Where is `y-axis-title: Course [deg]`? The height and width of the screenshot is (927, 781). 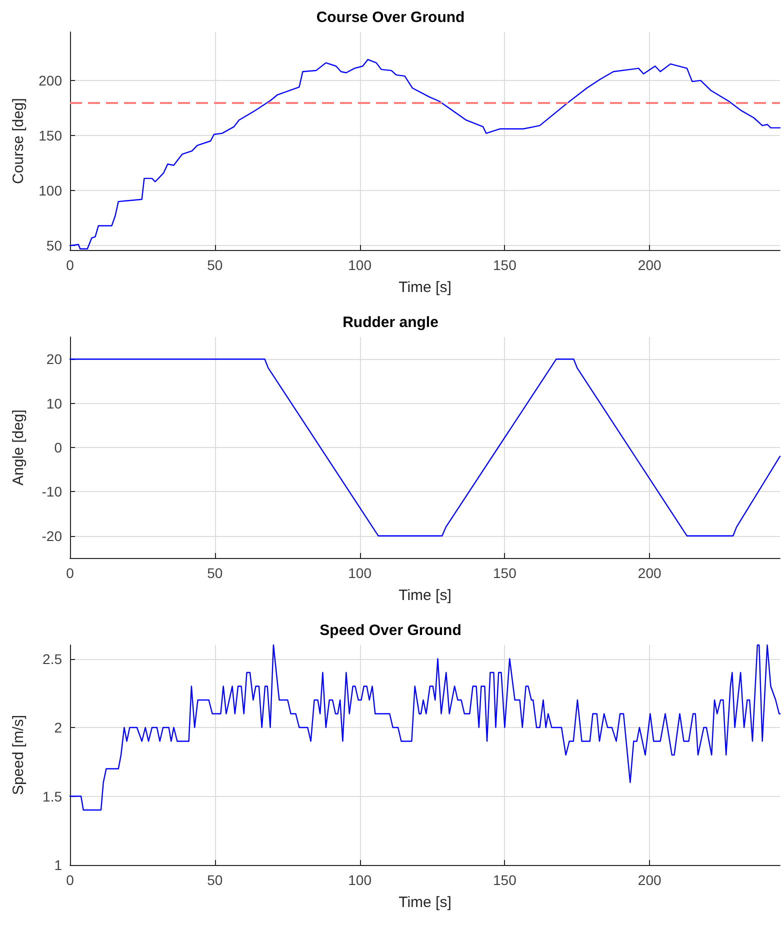 y-axis-title: Course [deg] is located at coordinates (18, 141).